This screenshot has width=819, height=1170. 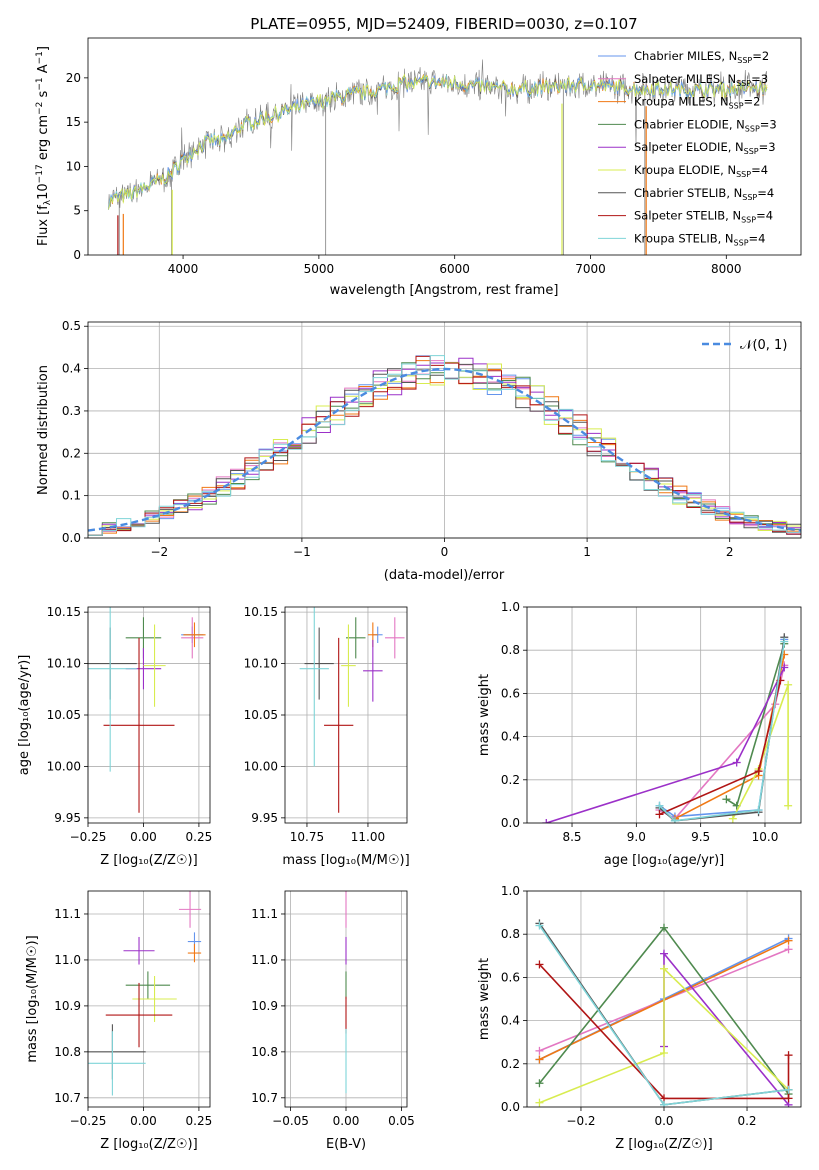 I want to click on x-tick-label: 0.00, so click(x=346, y=1121).